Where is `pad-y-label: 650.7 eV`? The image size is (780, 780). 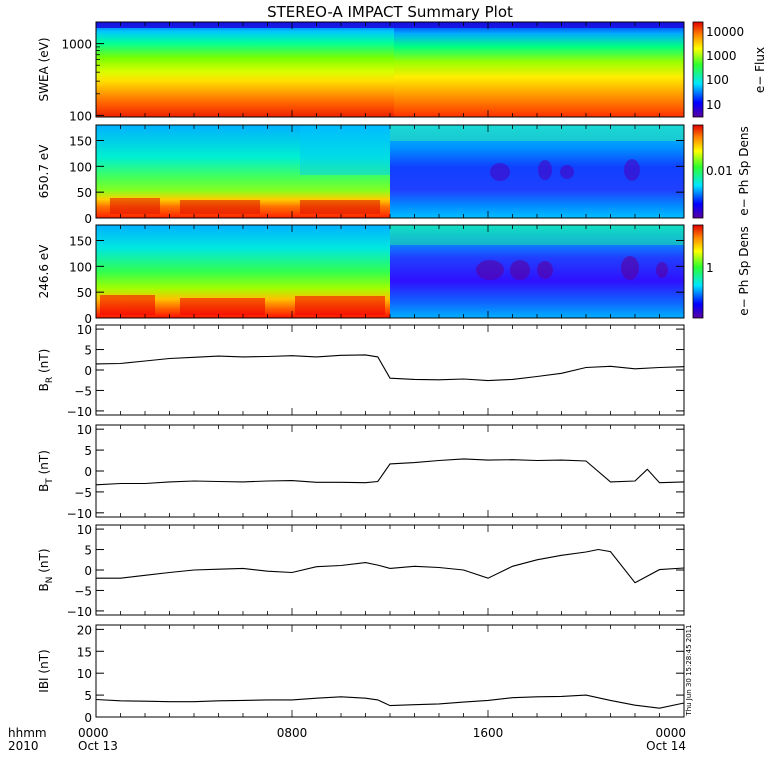 pad-y-label: 650.7 eV is located at coordinates (44, 171).